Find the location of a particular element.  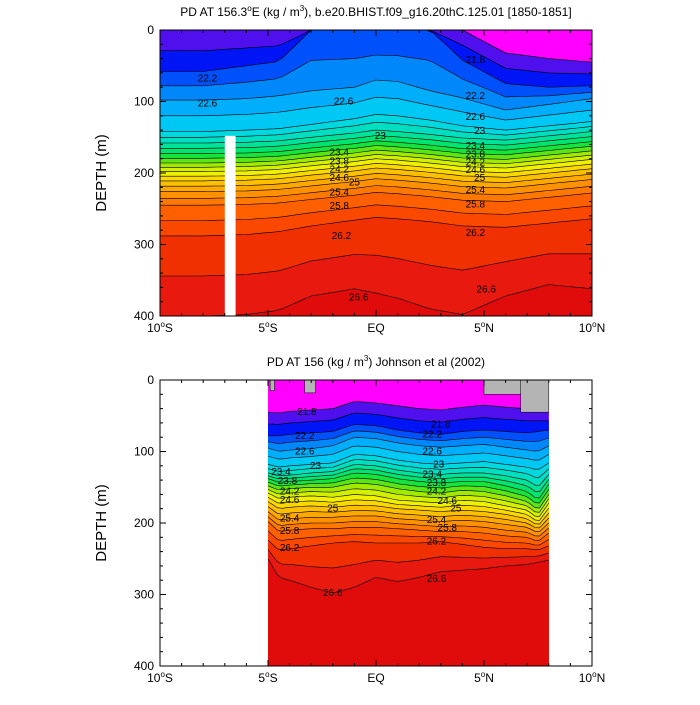

contour-label: 26.2 is located at coordinates (437, 542).